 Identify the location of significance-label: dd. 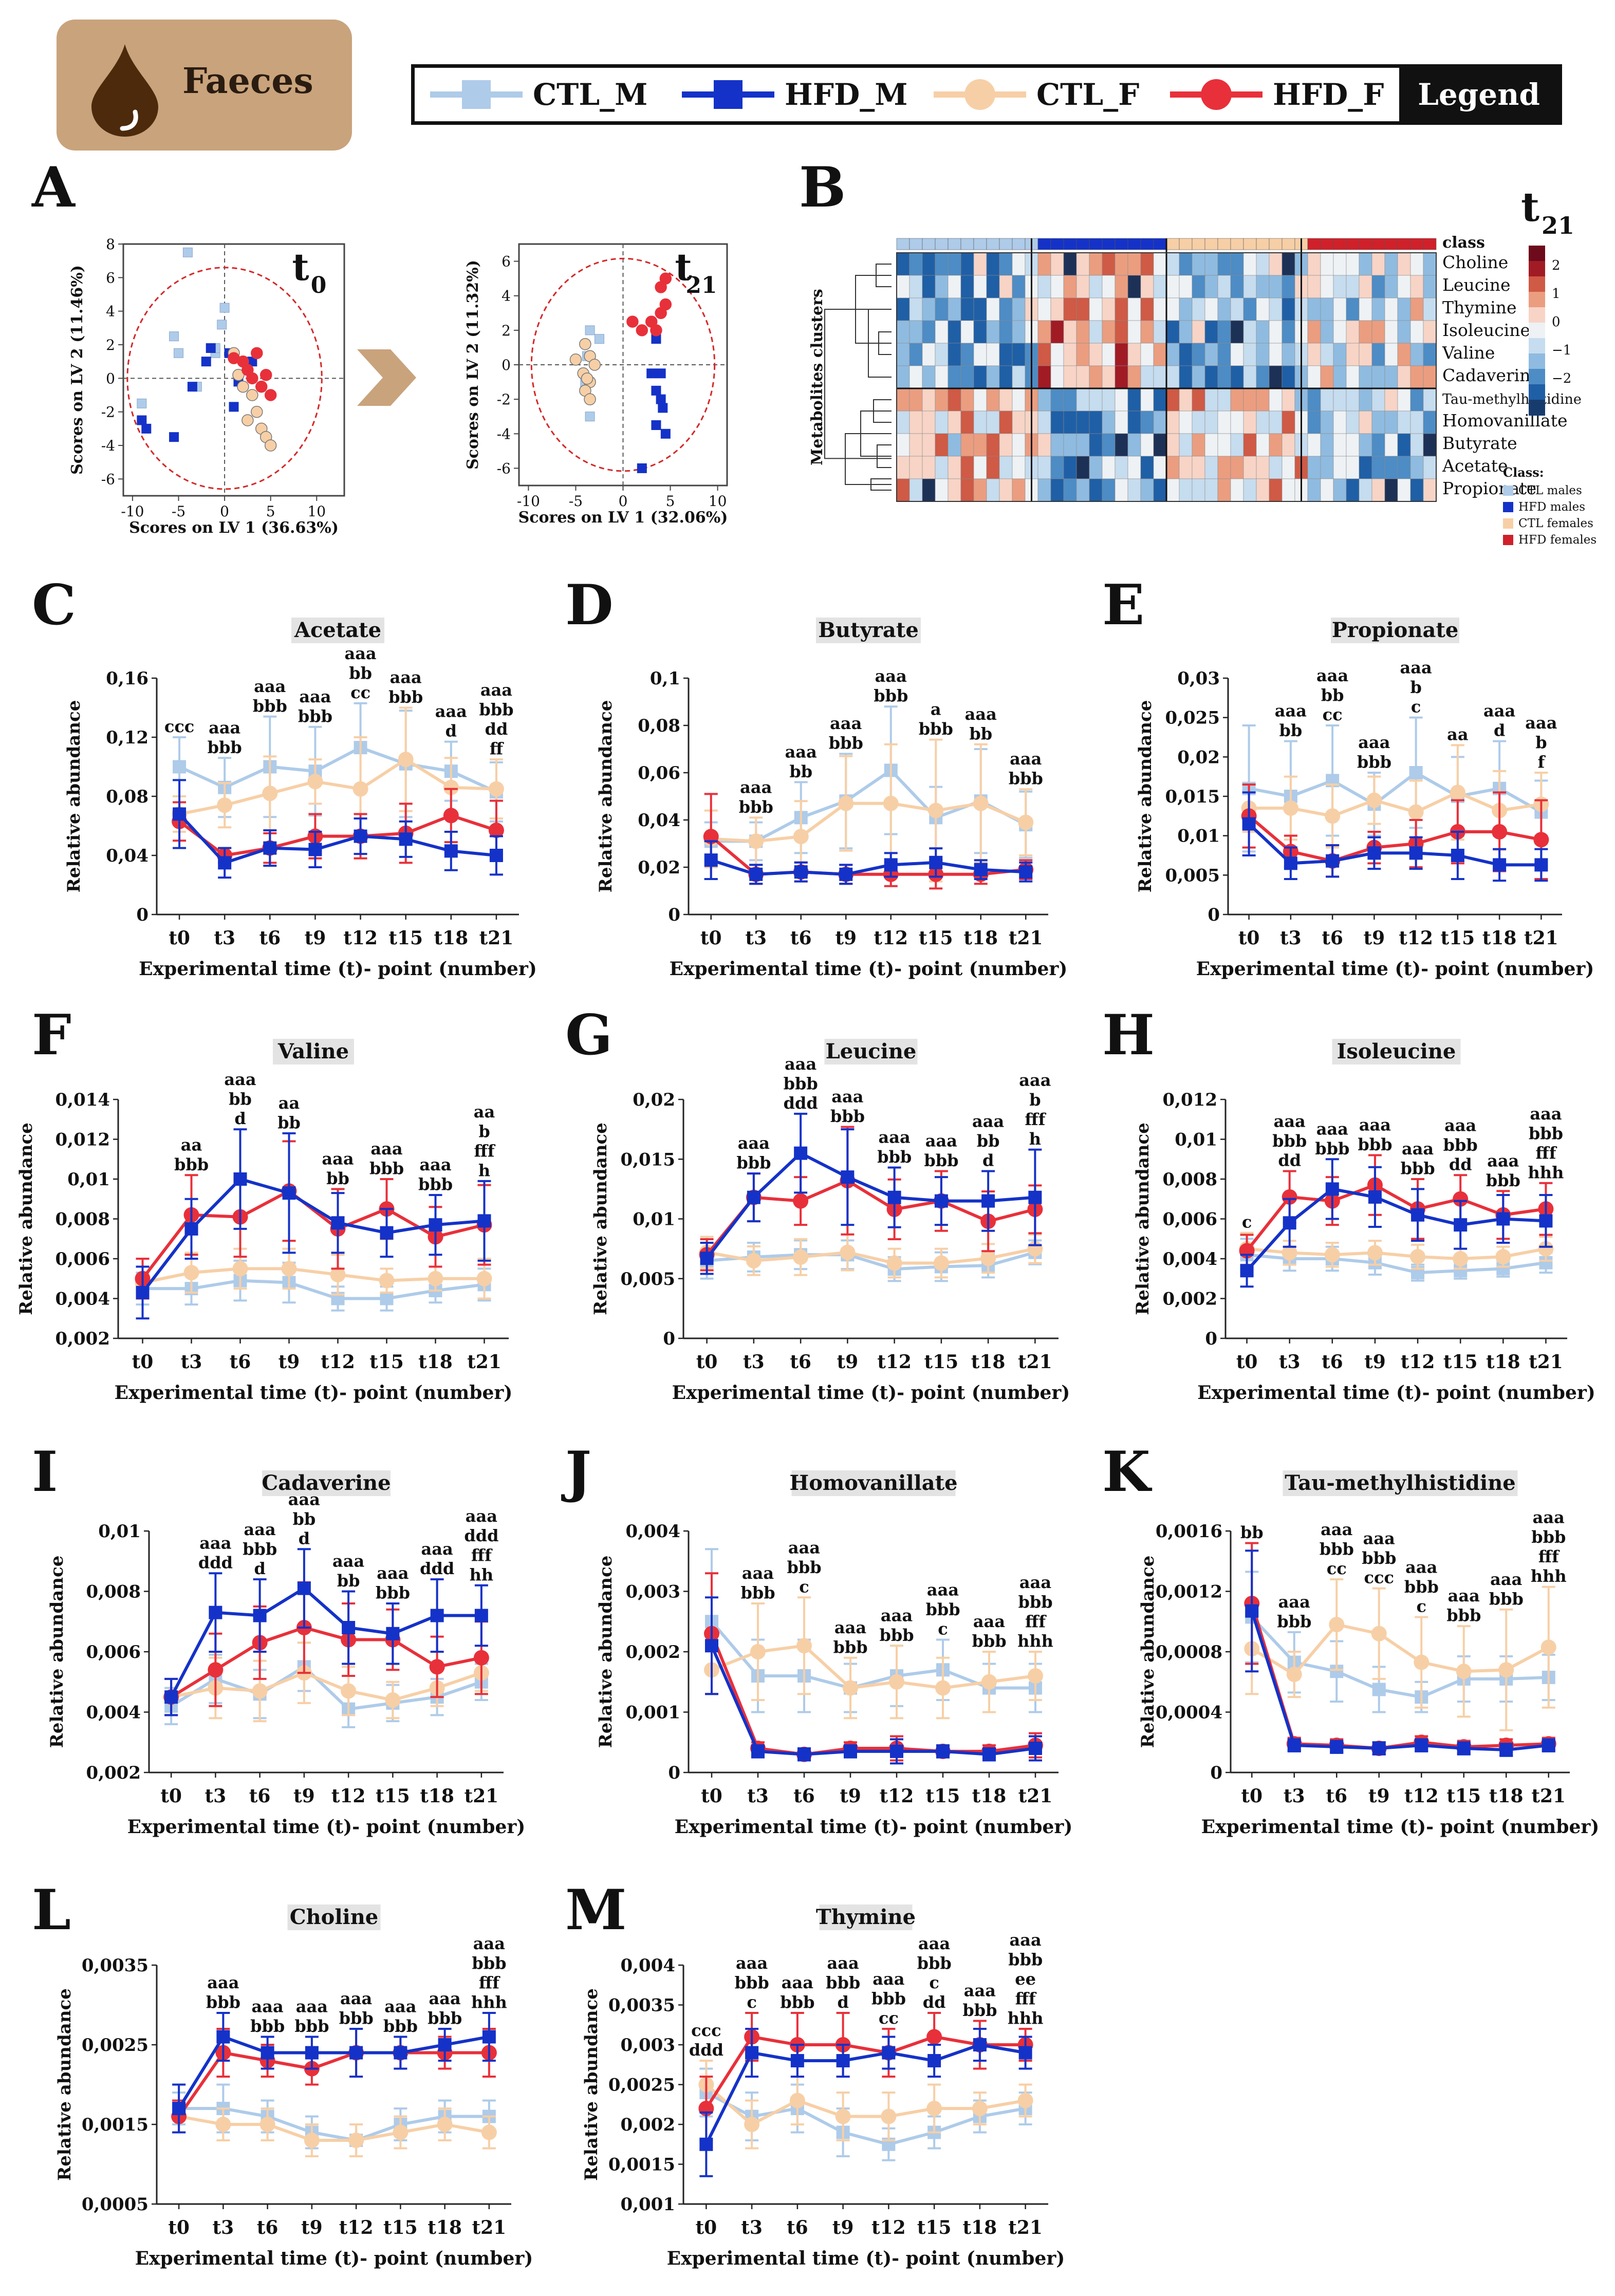
(1289, 1160).